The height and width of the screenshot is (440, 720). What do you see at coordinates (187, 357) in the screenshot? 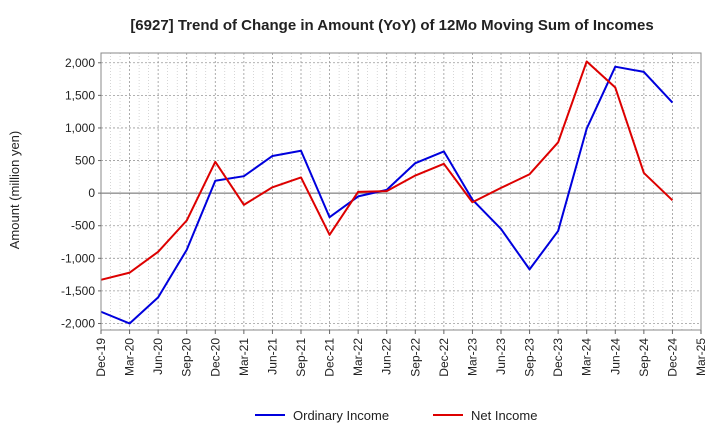
I see `x-tick-label: Sep-20` at bounding box center [187, 357].